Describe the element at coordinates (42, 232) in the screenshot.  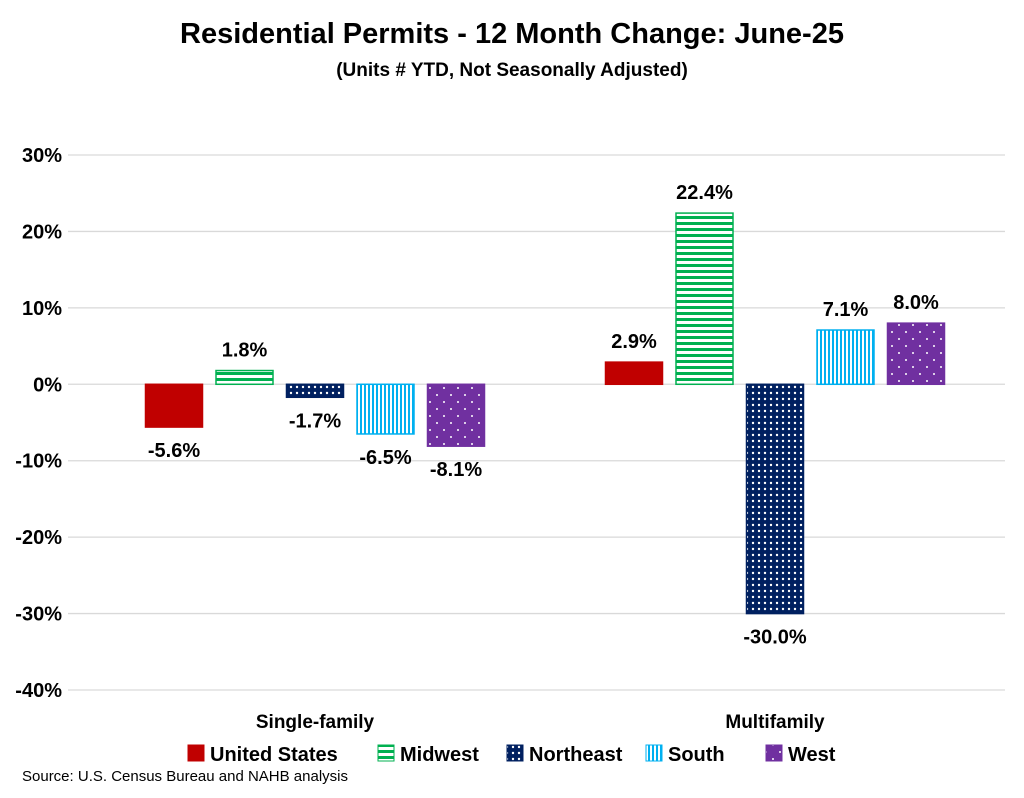
I see `y-tick-label: 20%` at that location.